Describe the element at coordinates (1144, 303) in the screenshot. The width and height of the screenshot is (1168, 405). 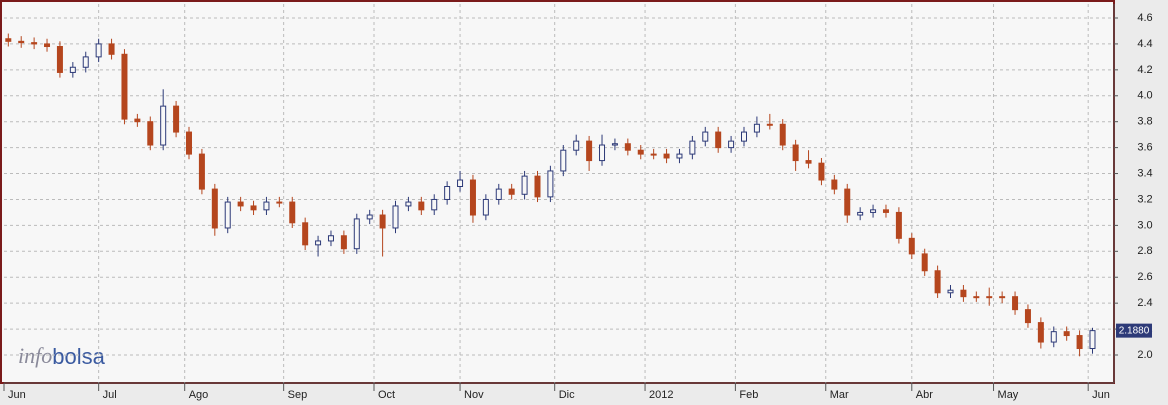
I see `y-tick-label: 2.4` at that location.